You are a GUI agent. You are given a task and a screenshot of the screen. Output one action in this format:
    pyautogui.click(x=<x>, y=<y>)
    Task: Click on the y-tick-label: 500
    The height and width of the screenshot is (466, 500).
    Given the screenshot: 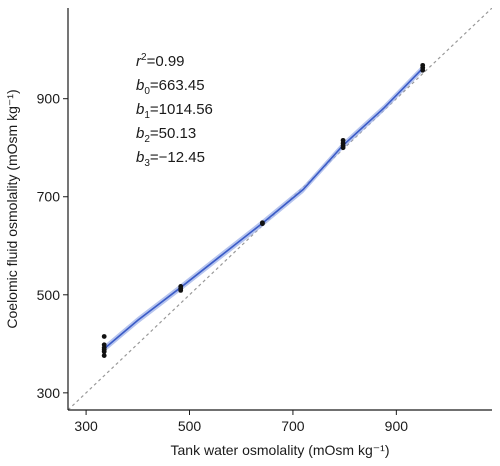 What is the action you would take?
    pyautogui.click(x=49, y=295)
    